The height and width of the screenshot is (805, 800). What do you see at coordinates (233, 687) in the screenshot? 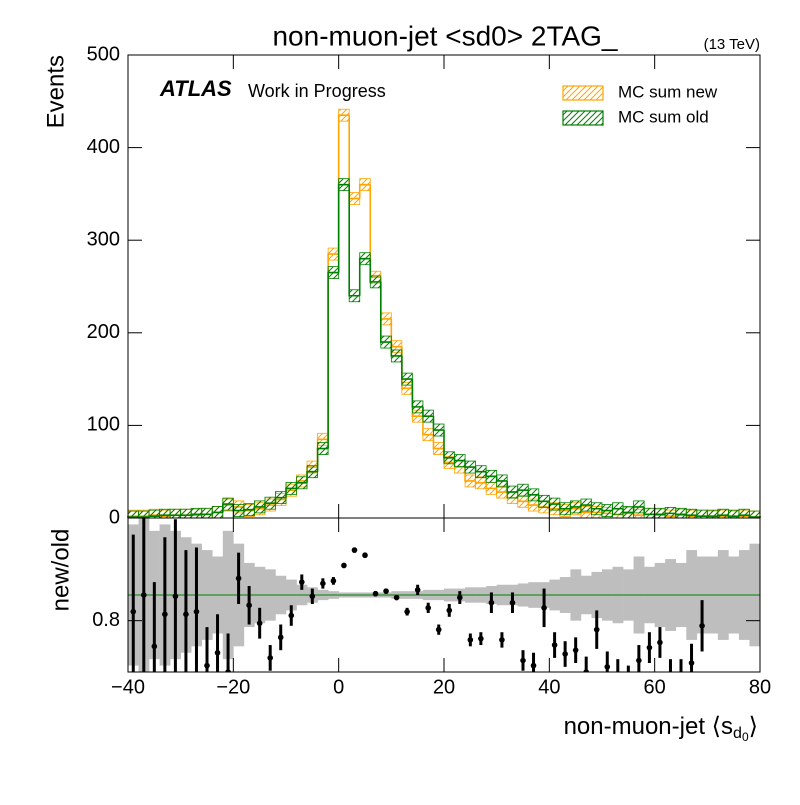
I see `x-tick-label: −20` at bounding box center [233, 687].